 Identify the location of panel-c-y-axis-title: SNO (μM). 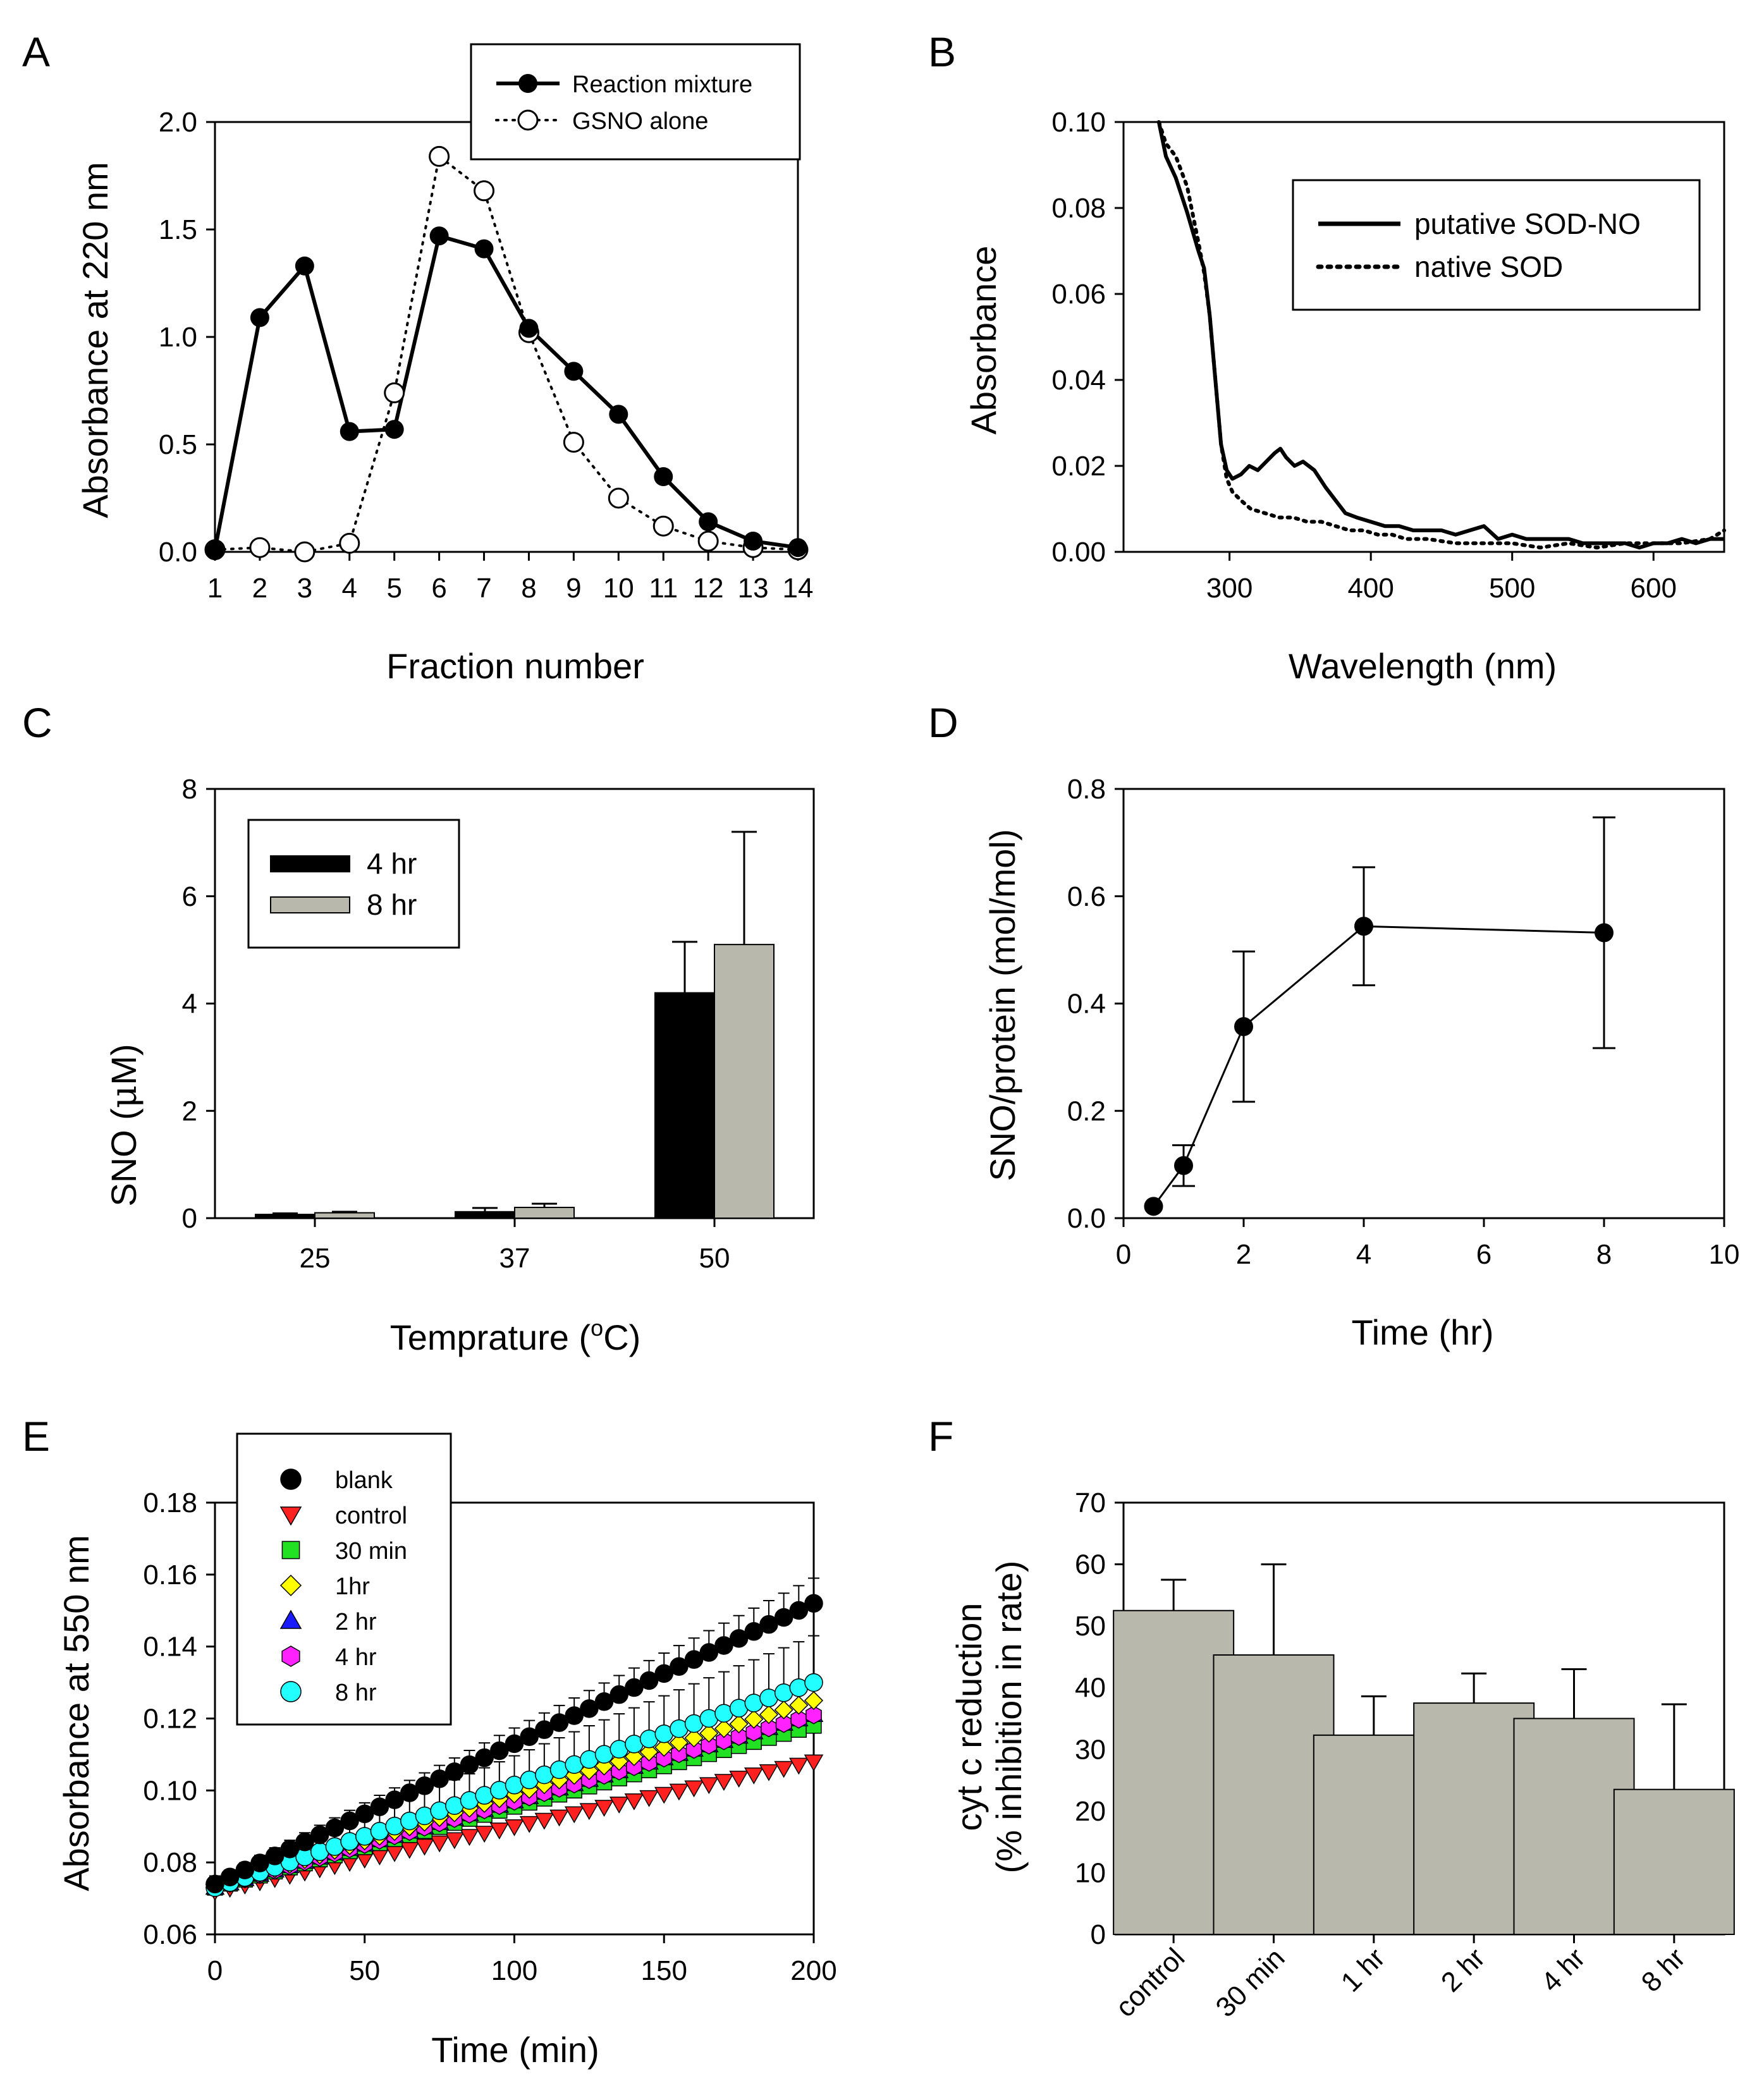
(124, 1125).